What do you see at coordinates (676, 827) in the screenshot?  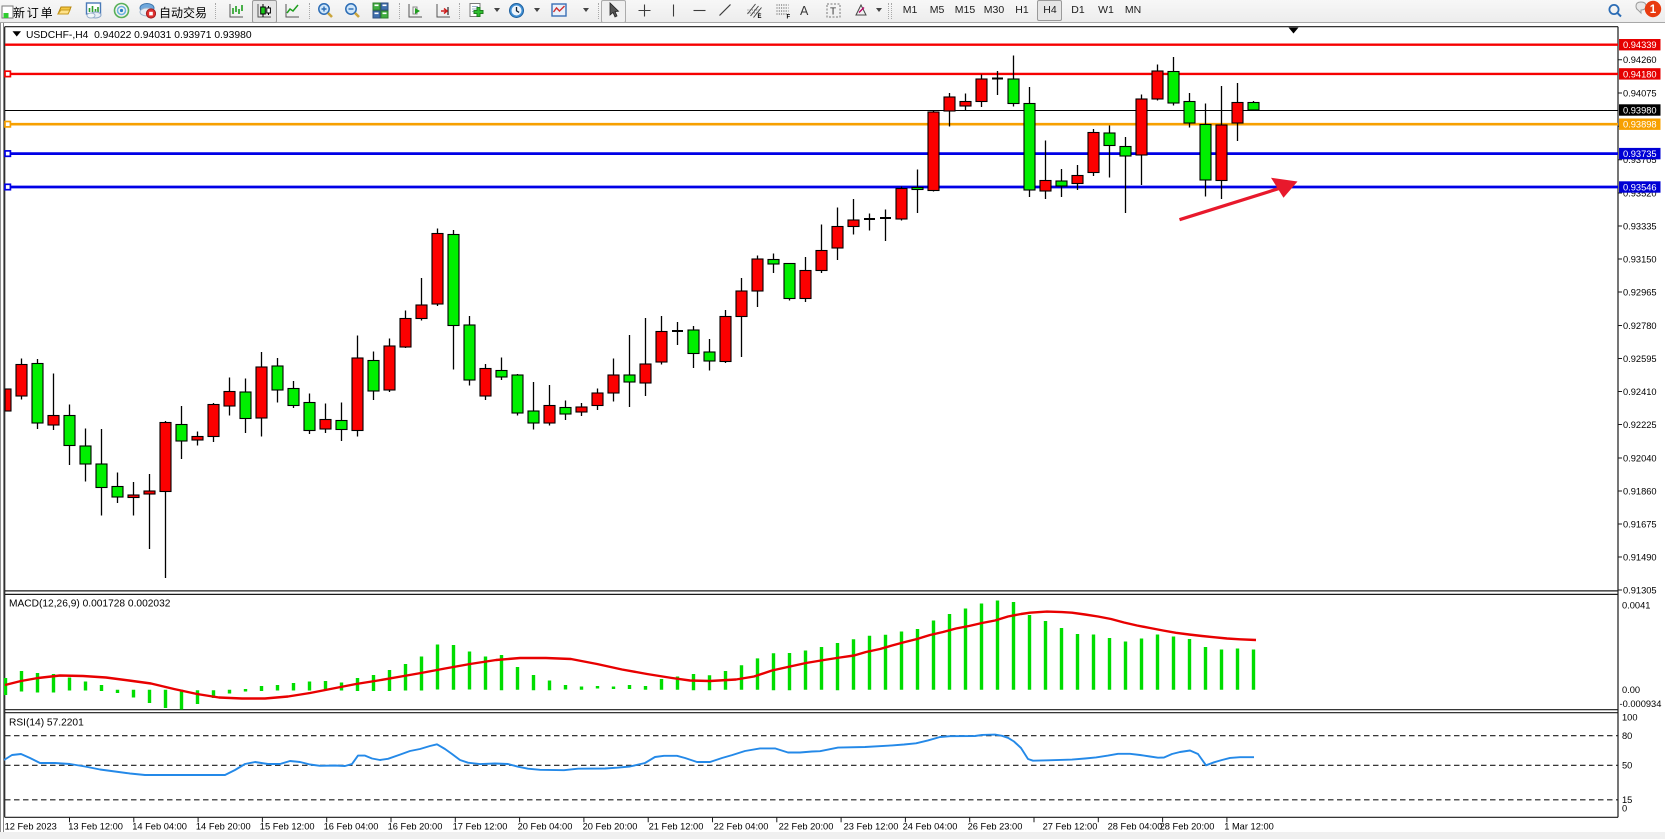 I see `svg-text: 21 Feb 12:00` at bounding box center [676, 827].